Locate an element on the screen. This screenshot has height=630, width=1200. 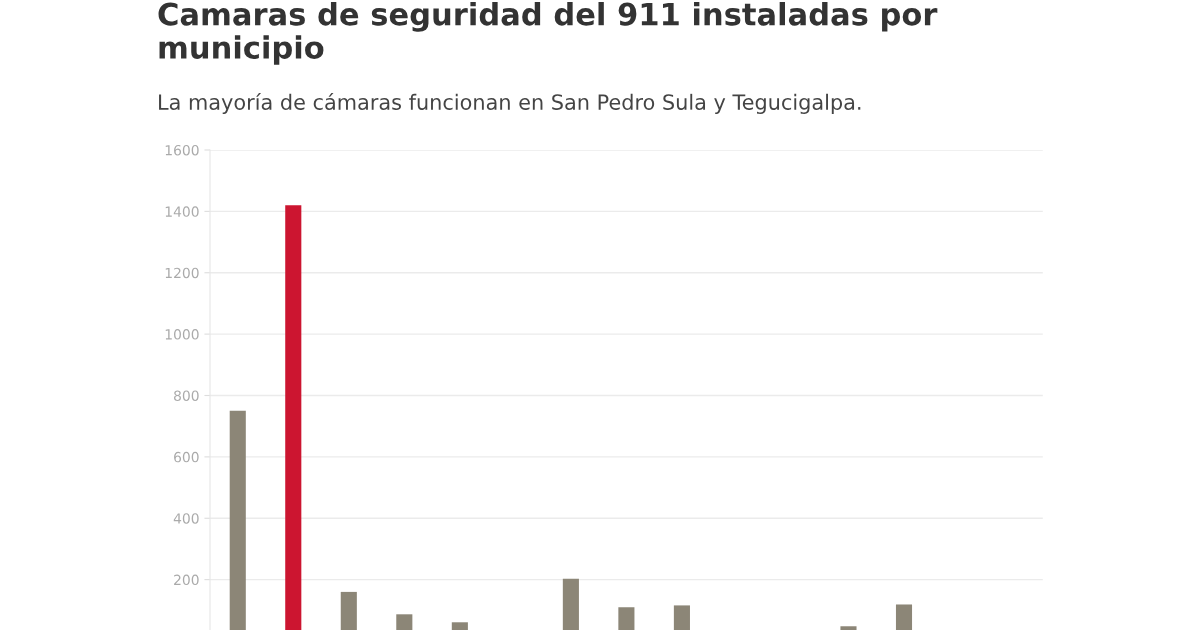
chart-title: Camaras de seguridad del 911 instaladas por municipio is located at coordinates (548, 33).